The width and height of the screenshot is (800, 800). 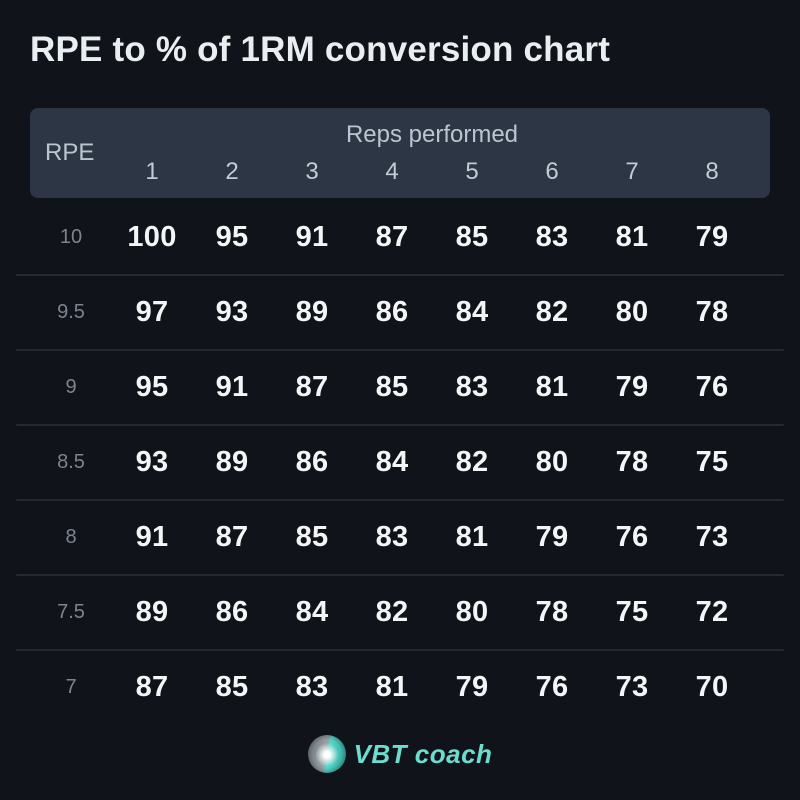 I want to click on rep-column-header: 8, so click(x=712, y=171).